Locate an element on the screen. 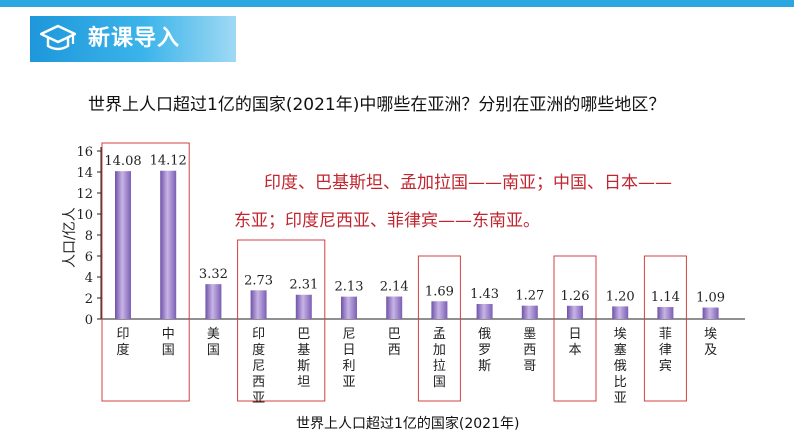 The height and width of the screenshot is (447, 794). x-tick-label: 印度尼西亚 is located at coordinates (258, 366).